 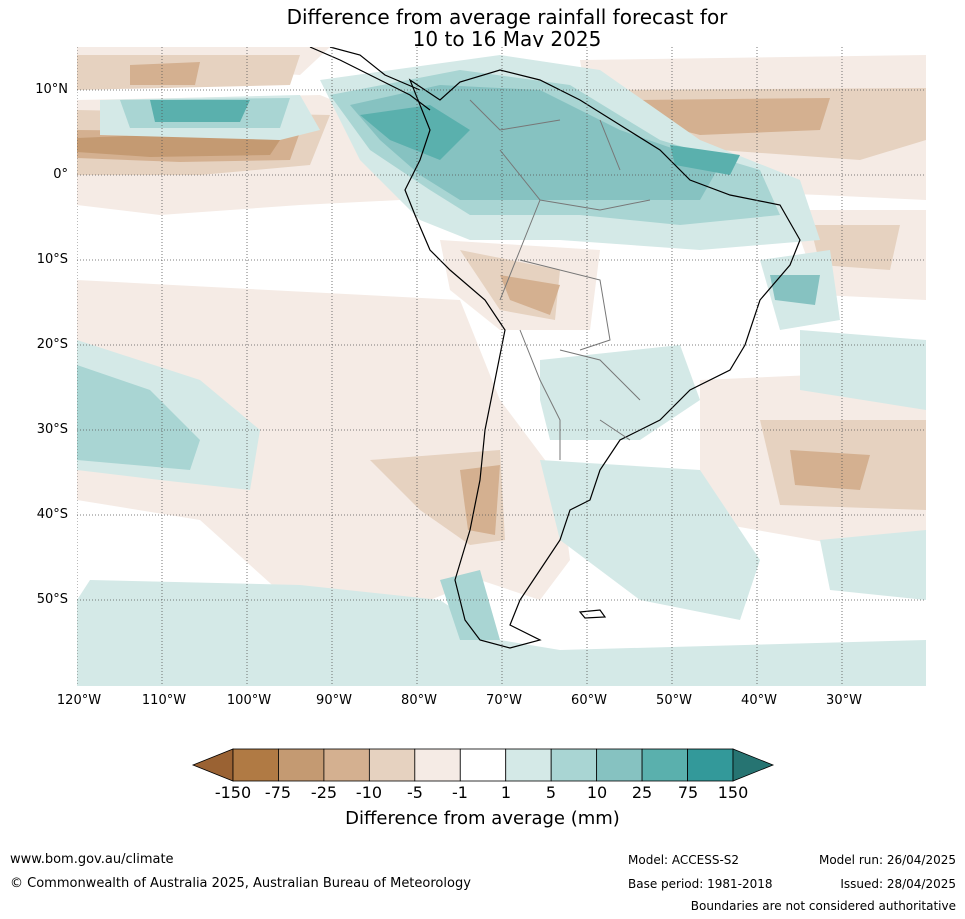 I want to click on colorbar-tick-label: 10, so click(x=597, y=792).